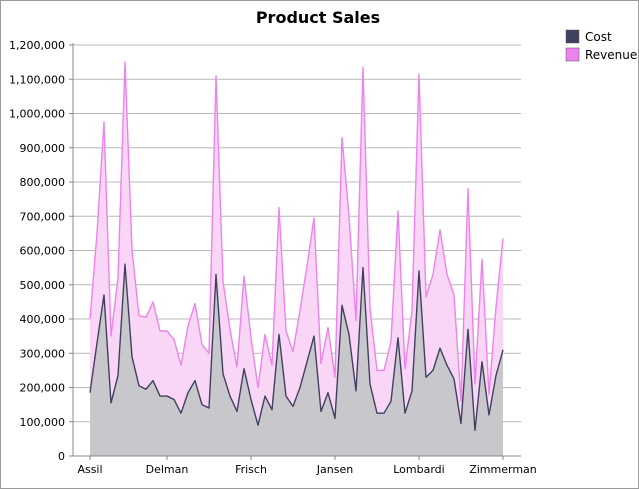  Describe the element at coordinates (334, 469) in the screenshot. I see `x-tick-label: Jansen` at that location.